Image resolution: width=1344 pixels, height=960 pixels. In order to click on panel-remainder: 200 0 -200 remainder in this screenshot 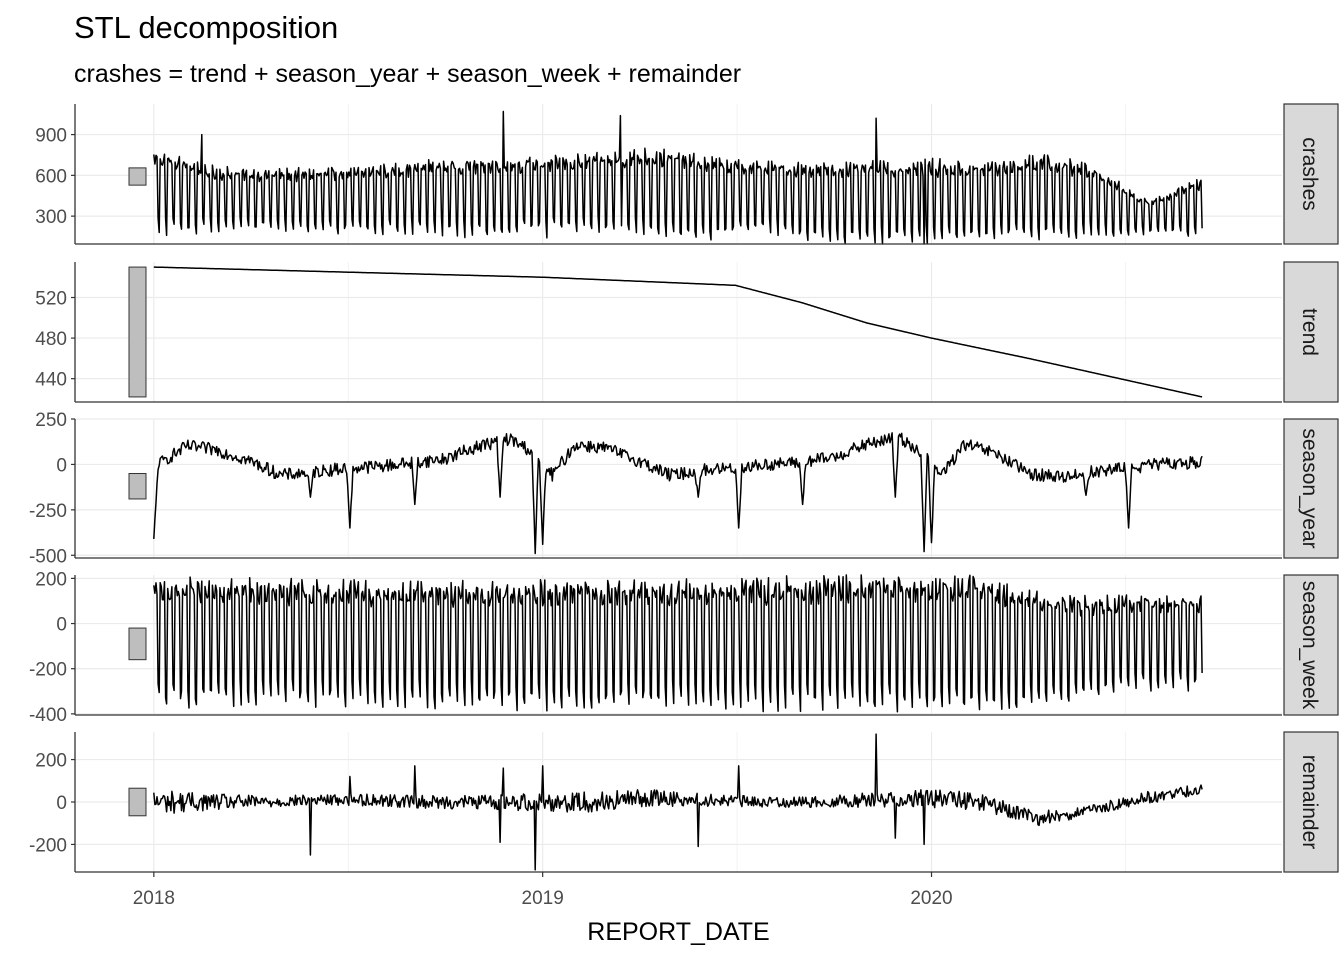, I will do `click(684, 802)`.